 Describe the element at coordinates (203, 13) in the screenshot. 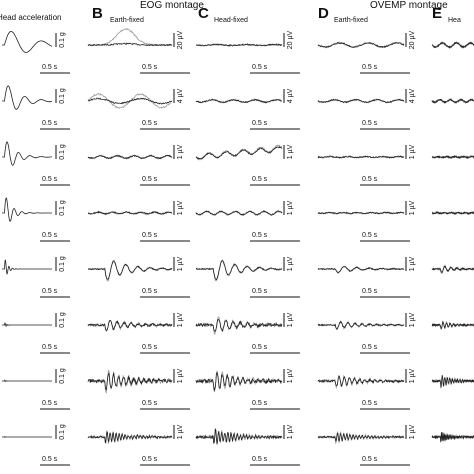

I see `panel-letter: C` at that location.